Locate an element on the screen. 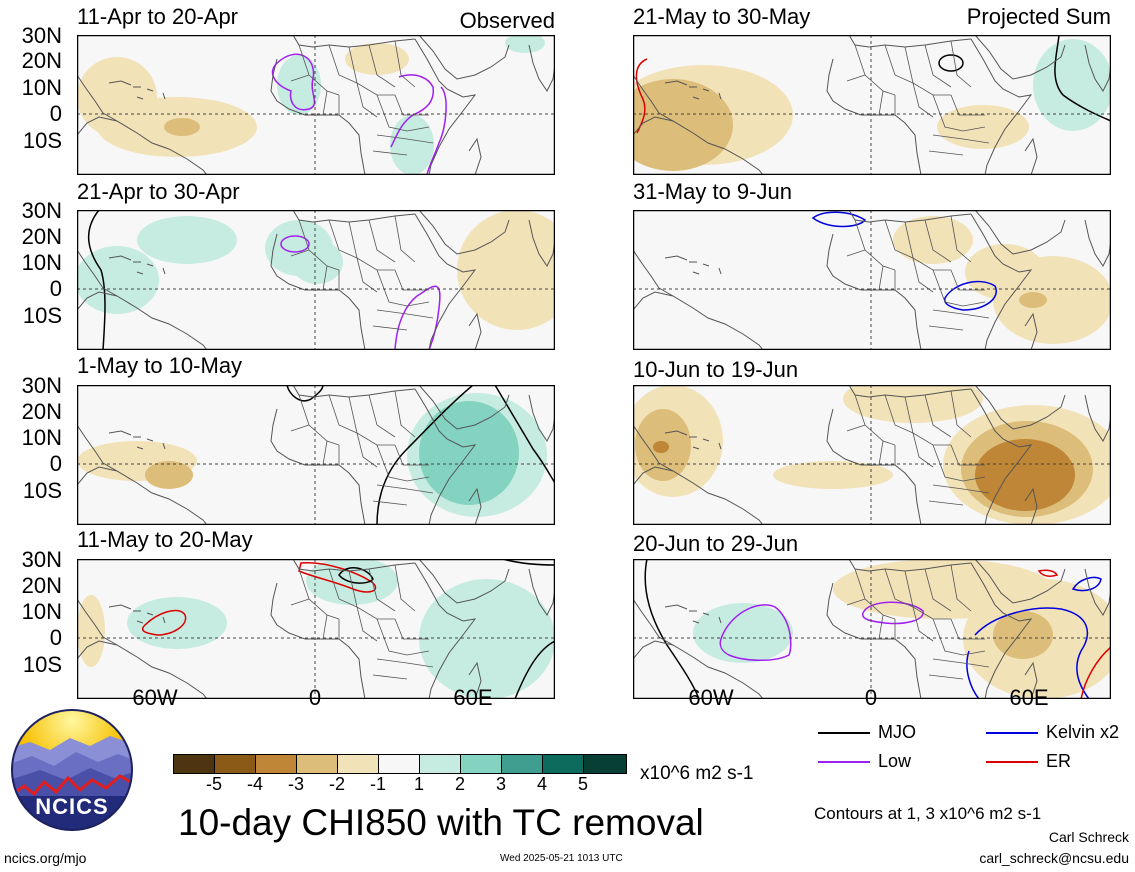 This screenshot has width=1135, height=872. logo-text: NCICS is located at coordinates (72, 806).